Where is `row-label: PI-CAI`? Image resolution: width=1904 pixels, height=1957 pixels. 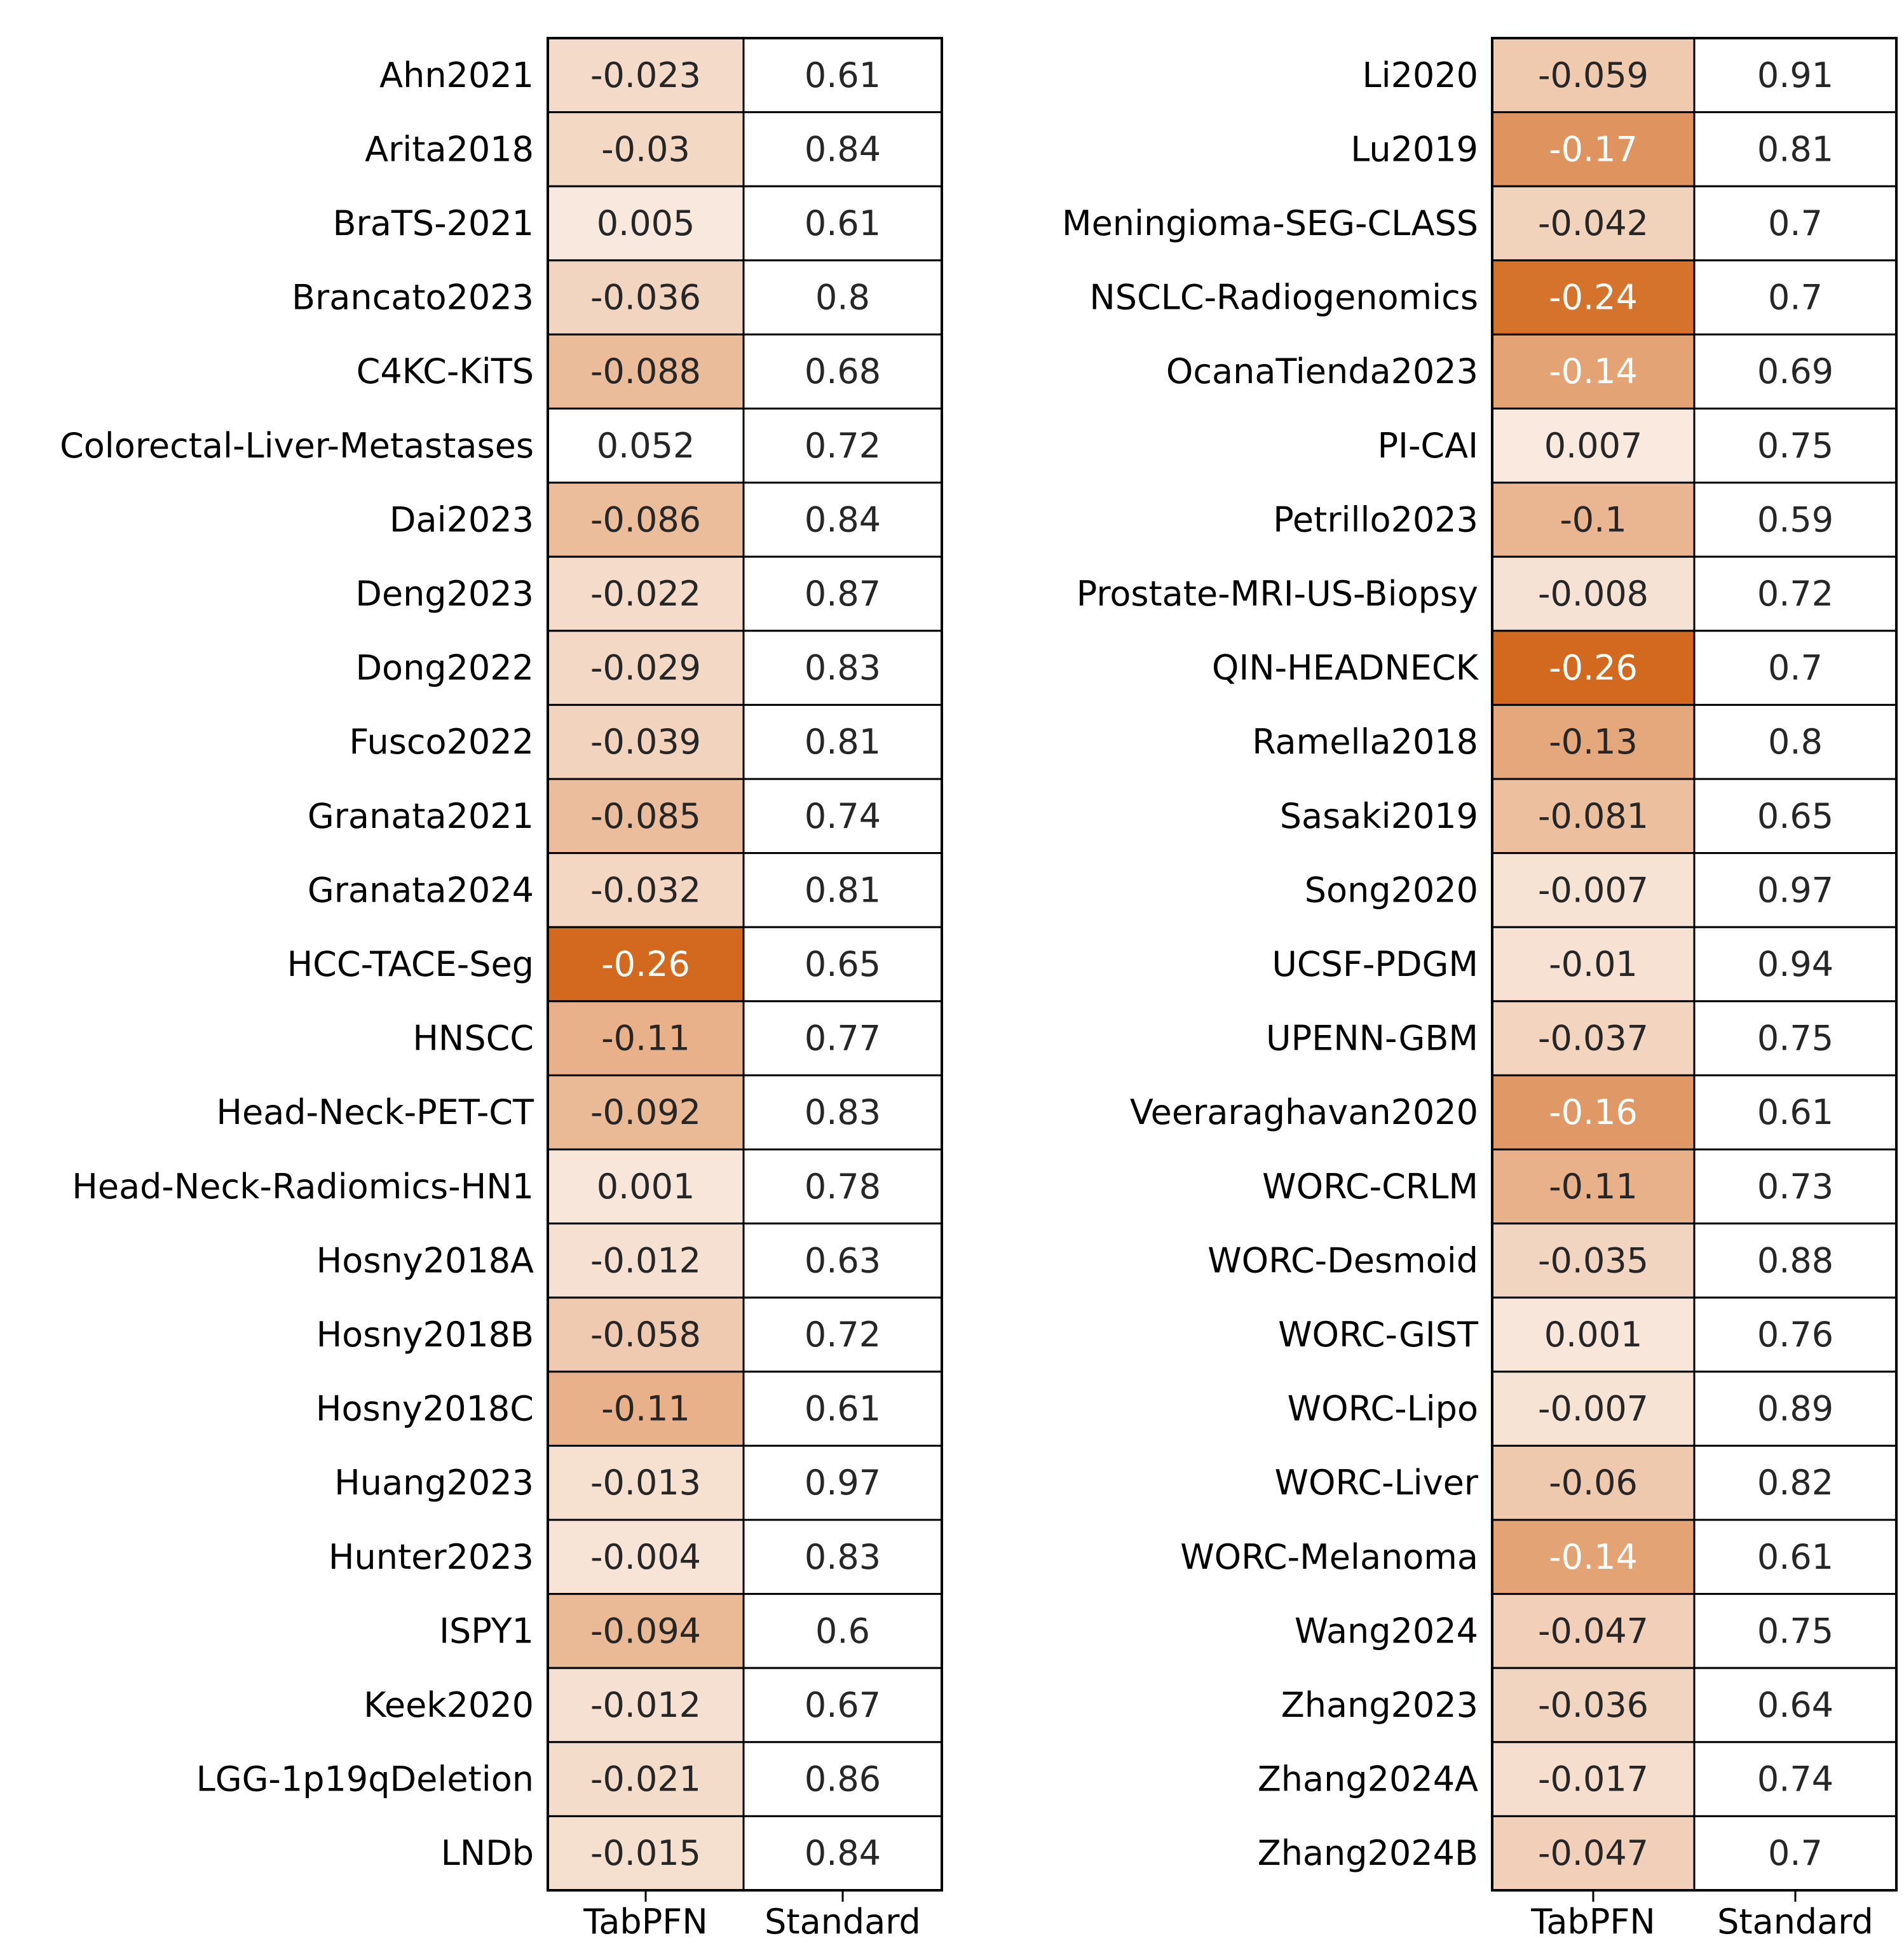 row-label: PI-CAI is located at coordinates (1427, 446).